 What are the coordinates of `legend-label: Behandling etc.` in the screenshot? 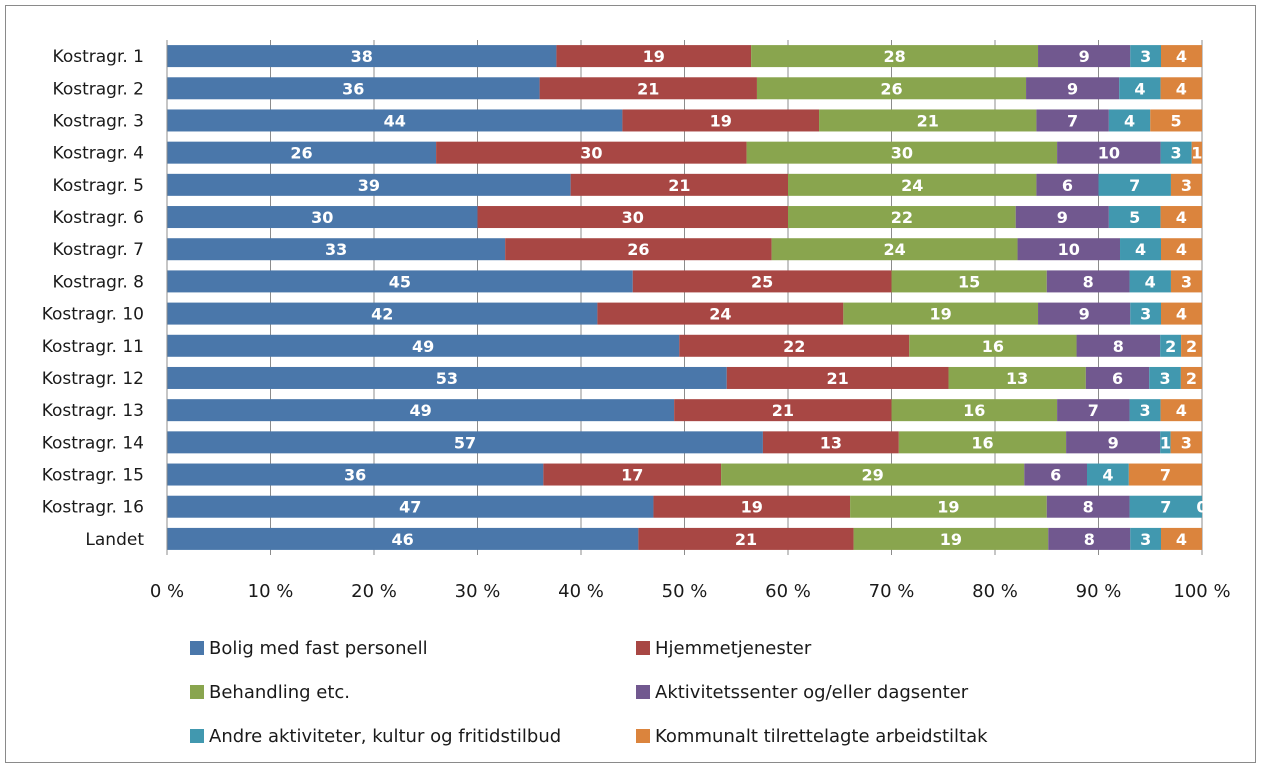 It's located at (279, 692).